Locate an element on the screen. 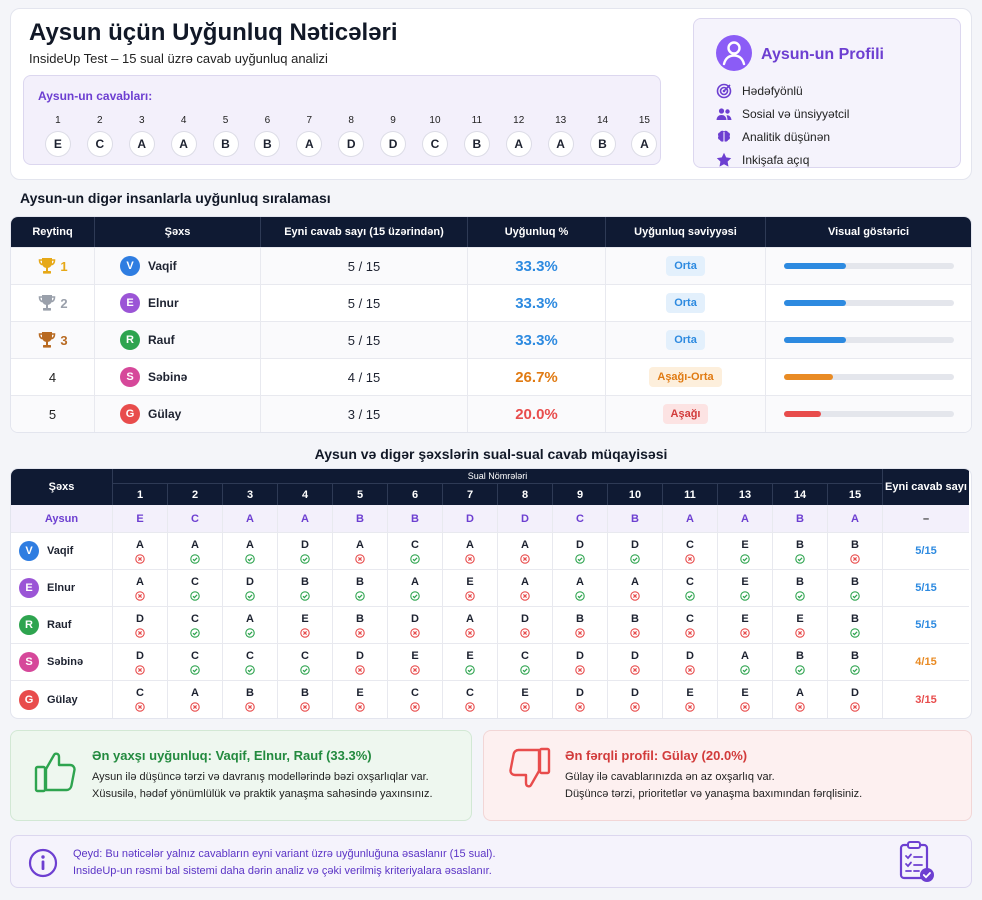  person-name: Vaqif is located at coordinates (60, 551).